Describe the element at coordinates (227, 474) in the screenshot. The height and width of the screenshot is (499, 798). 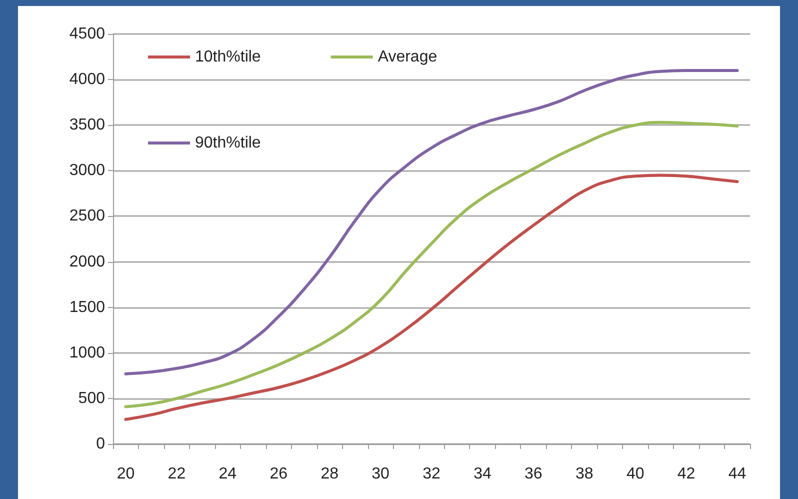
I see `x-tick-label: 24` at that location.